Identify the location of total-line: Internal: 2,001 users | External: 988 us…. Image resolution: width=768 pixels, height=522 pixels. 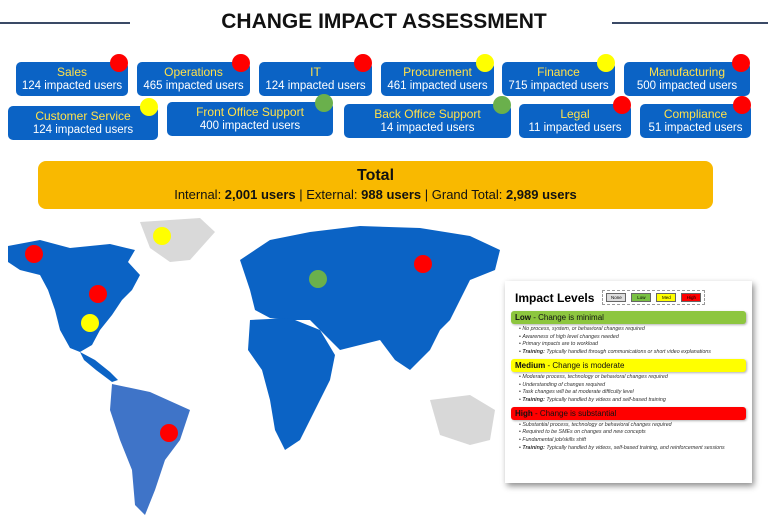
(375, 194).